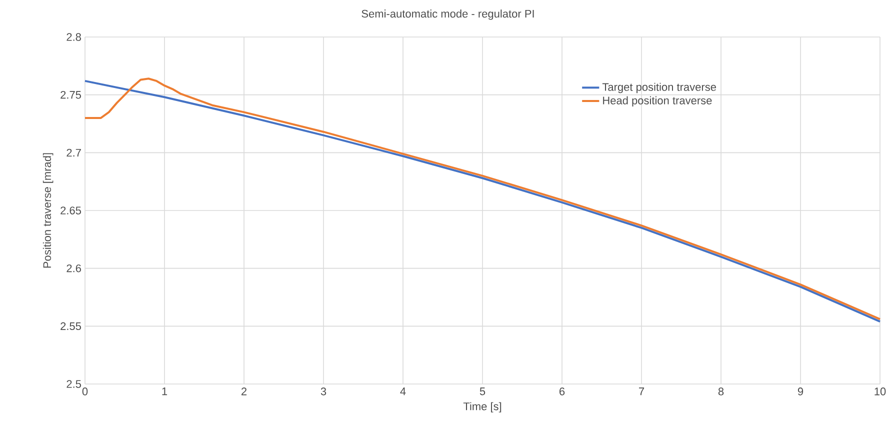 Image resolution: width=896 pixels, height=434 pixels. What do you see at coordinates (73, 268) in the screenshot?
I see `y-tick-label: 2.6` at bounding box center [73, 268].